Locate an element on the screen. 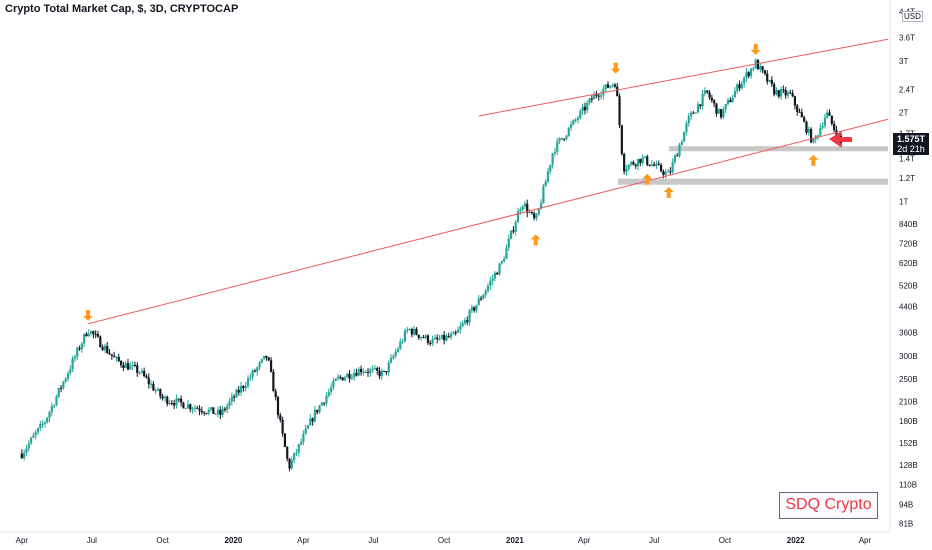 The image size is (932, 550). currency-label: USD is located at coordinates (912, 16).